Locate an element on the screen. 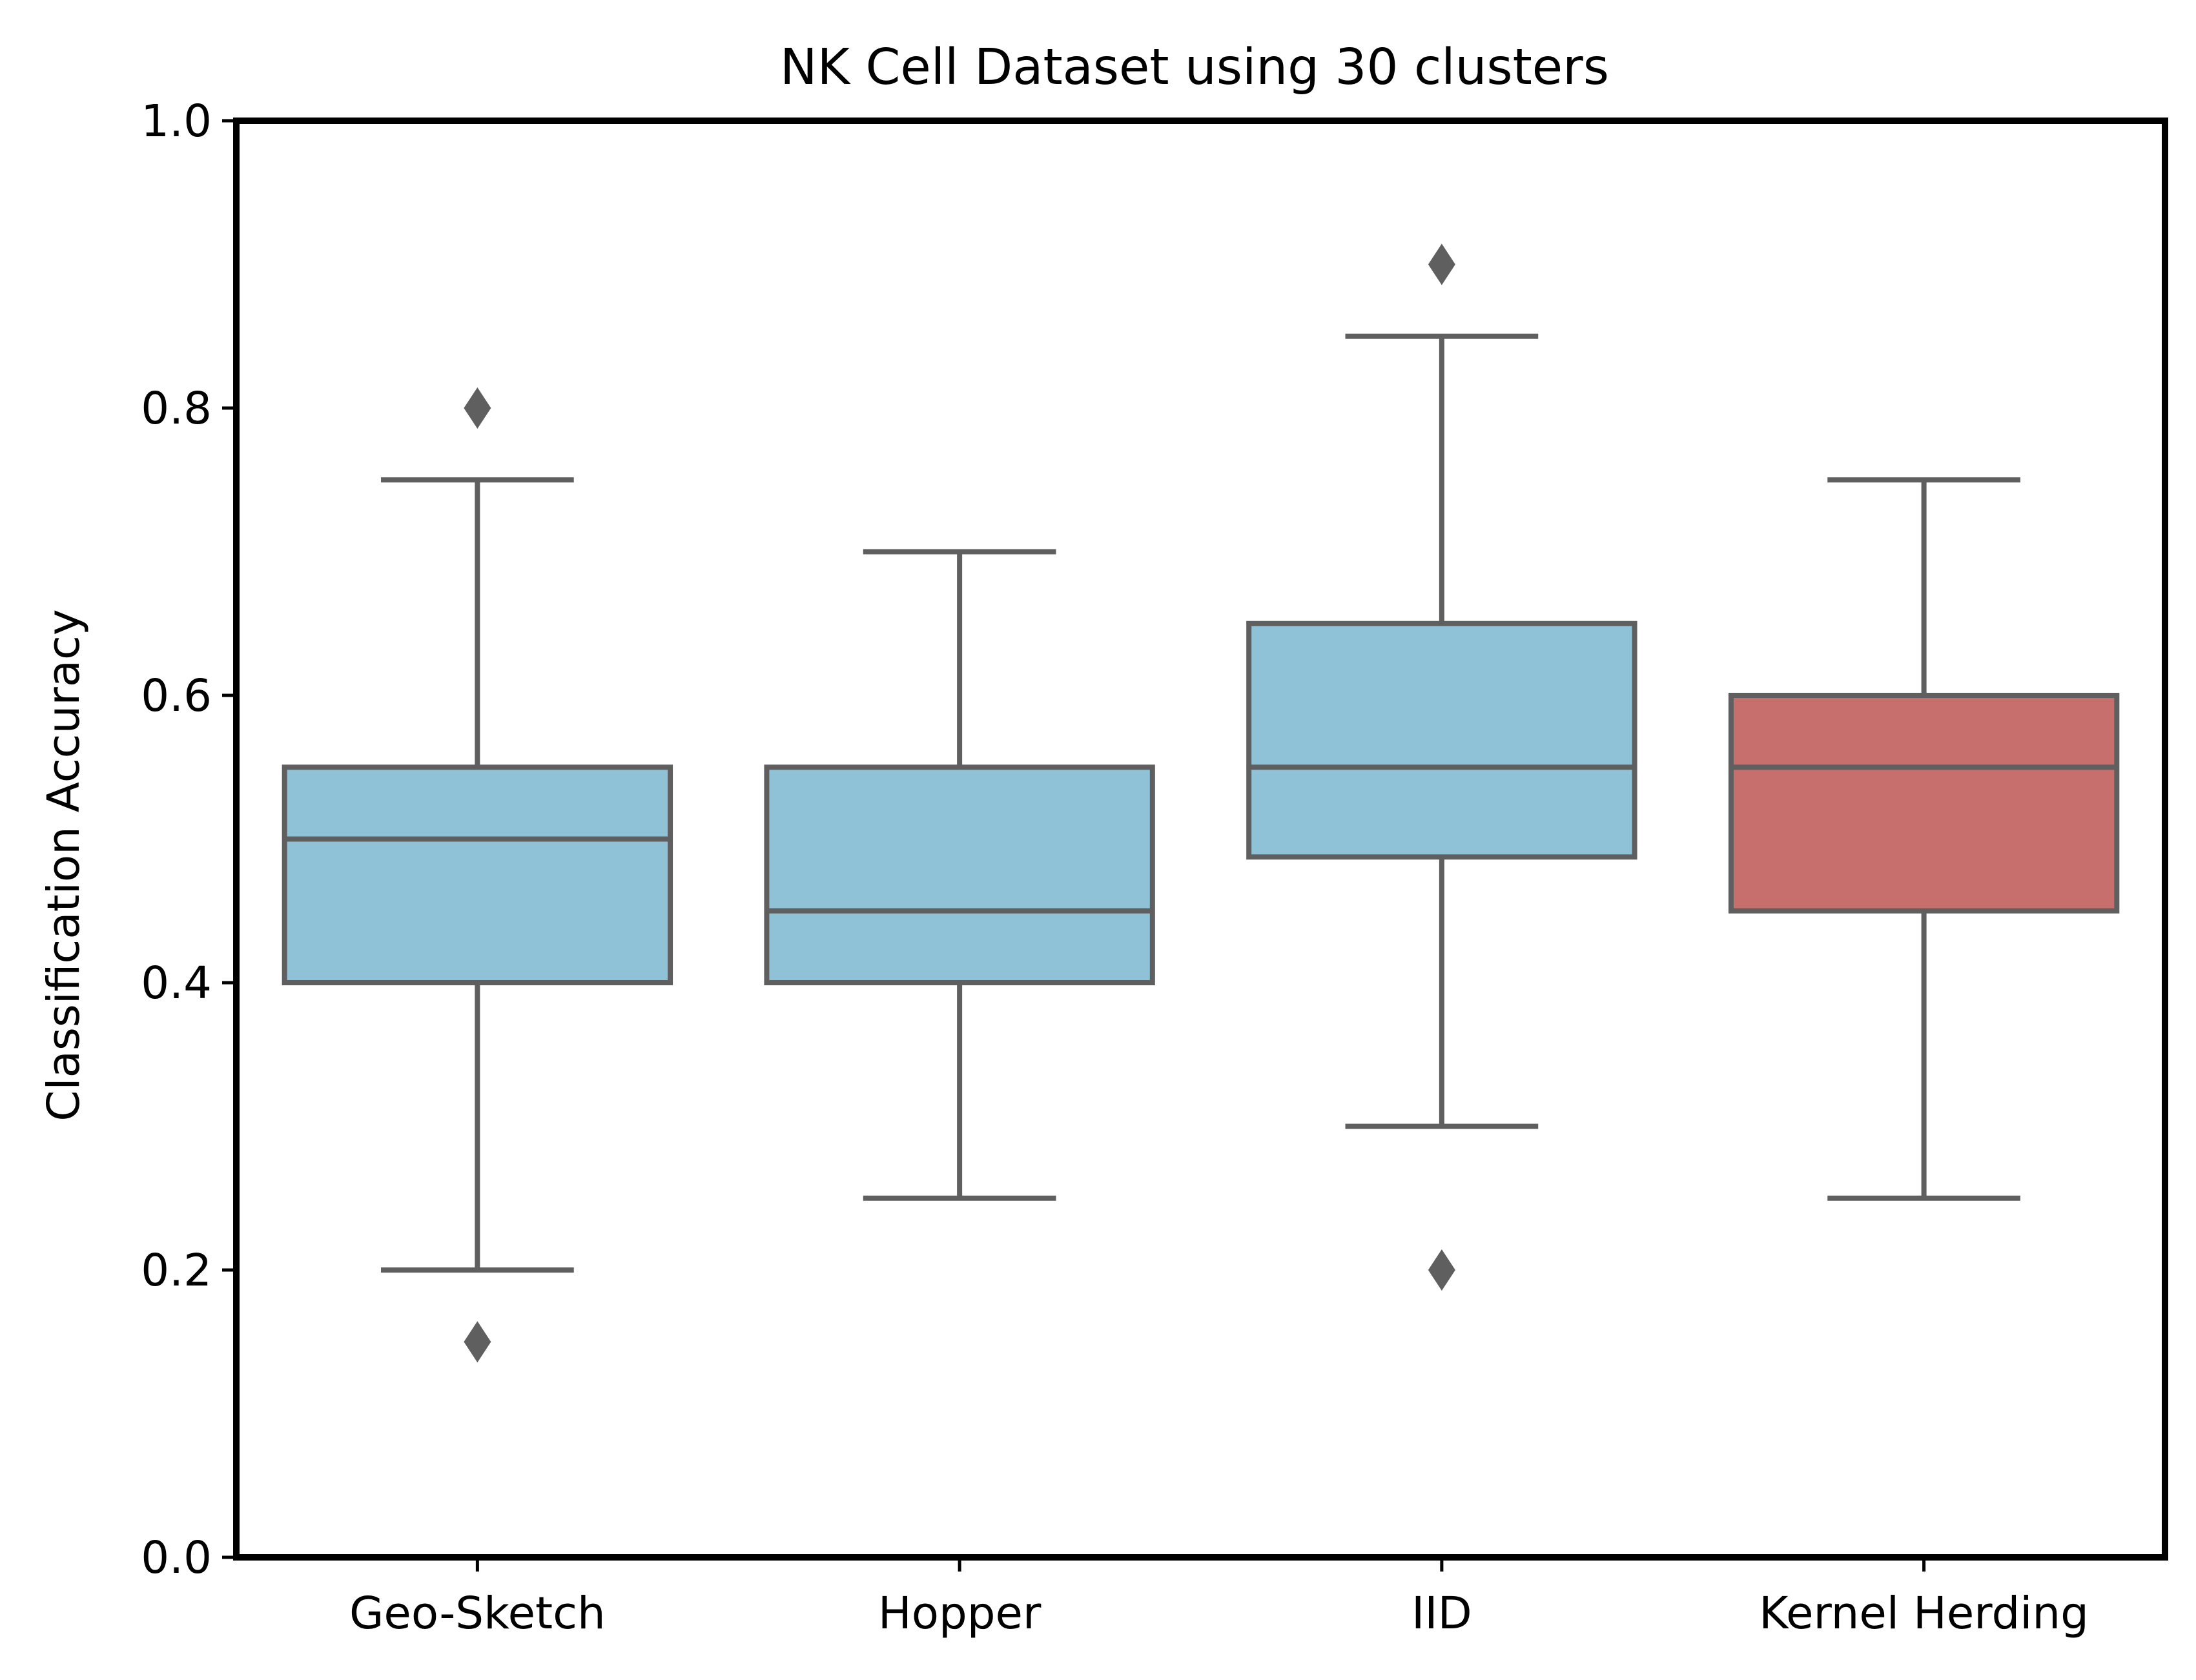 This screenshot has height=1680, width=2196. x-tick-label: Geo-Sketch is located at coordinates (477, 1613).